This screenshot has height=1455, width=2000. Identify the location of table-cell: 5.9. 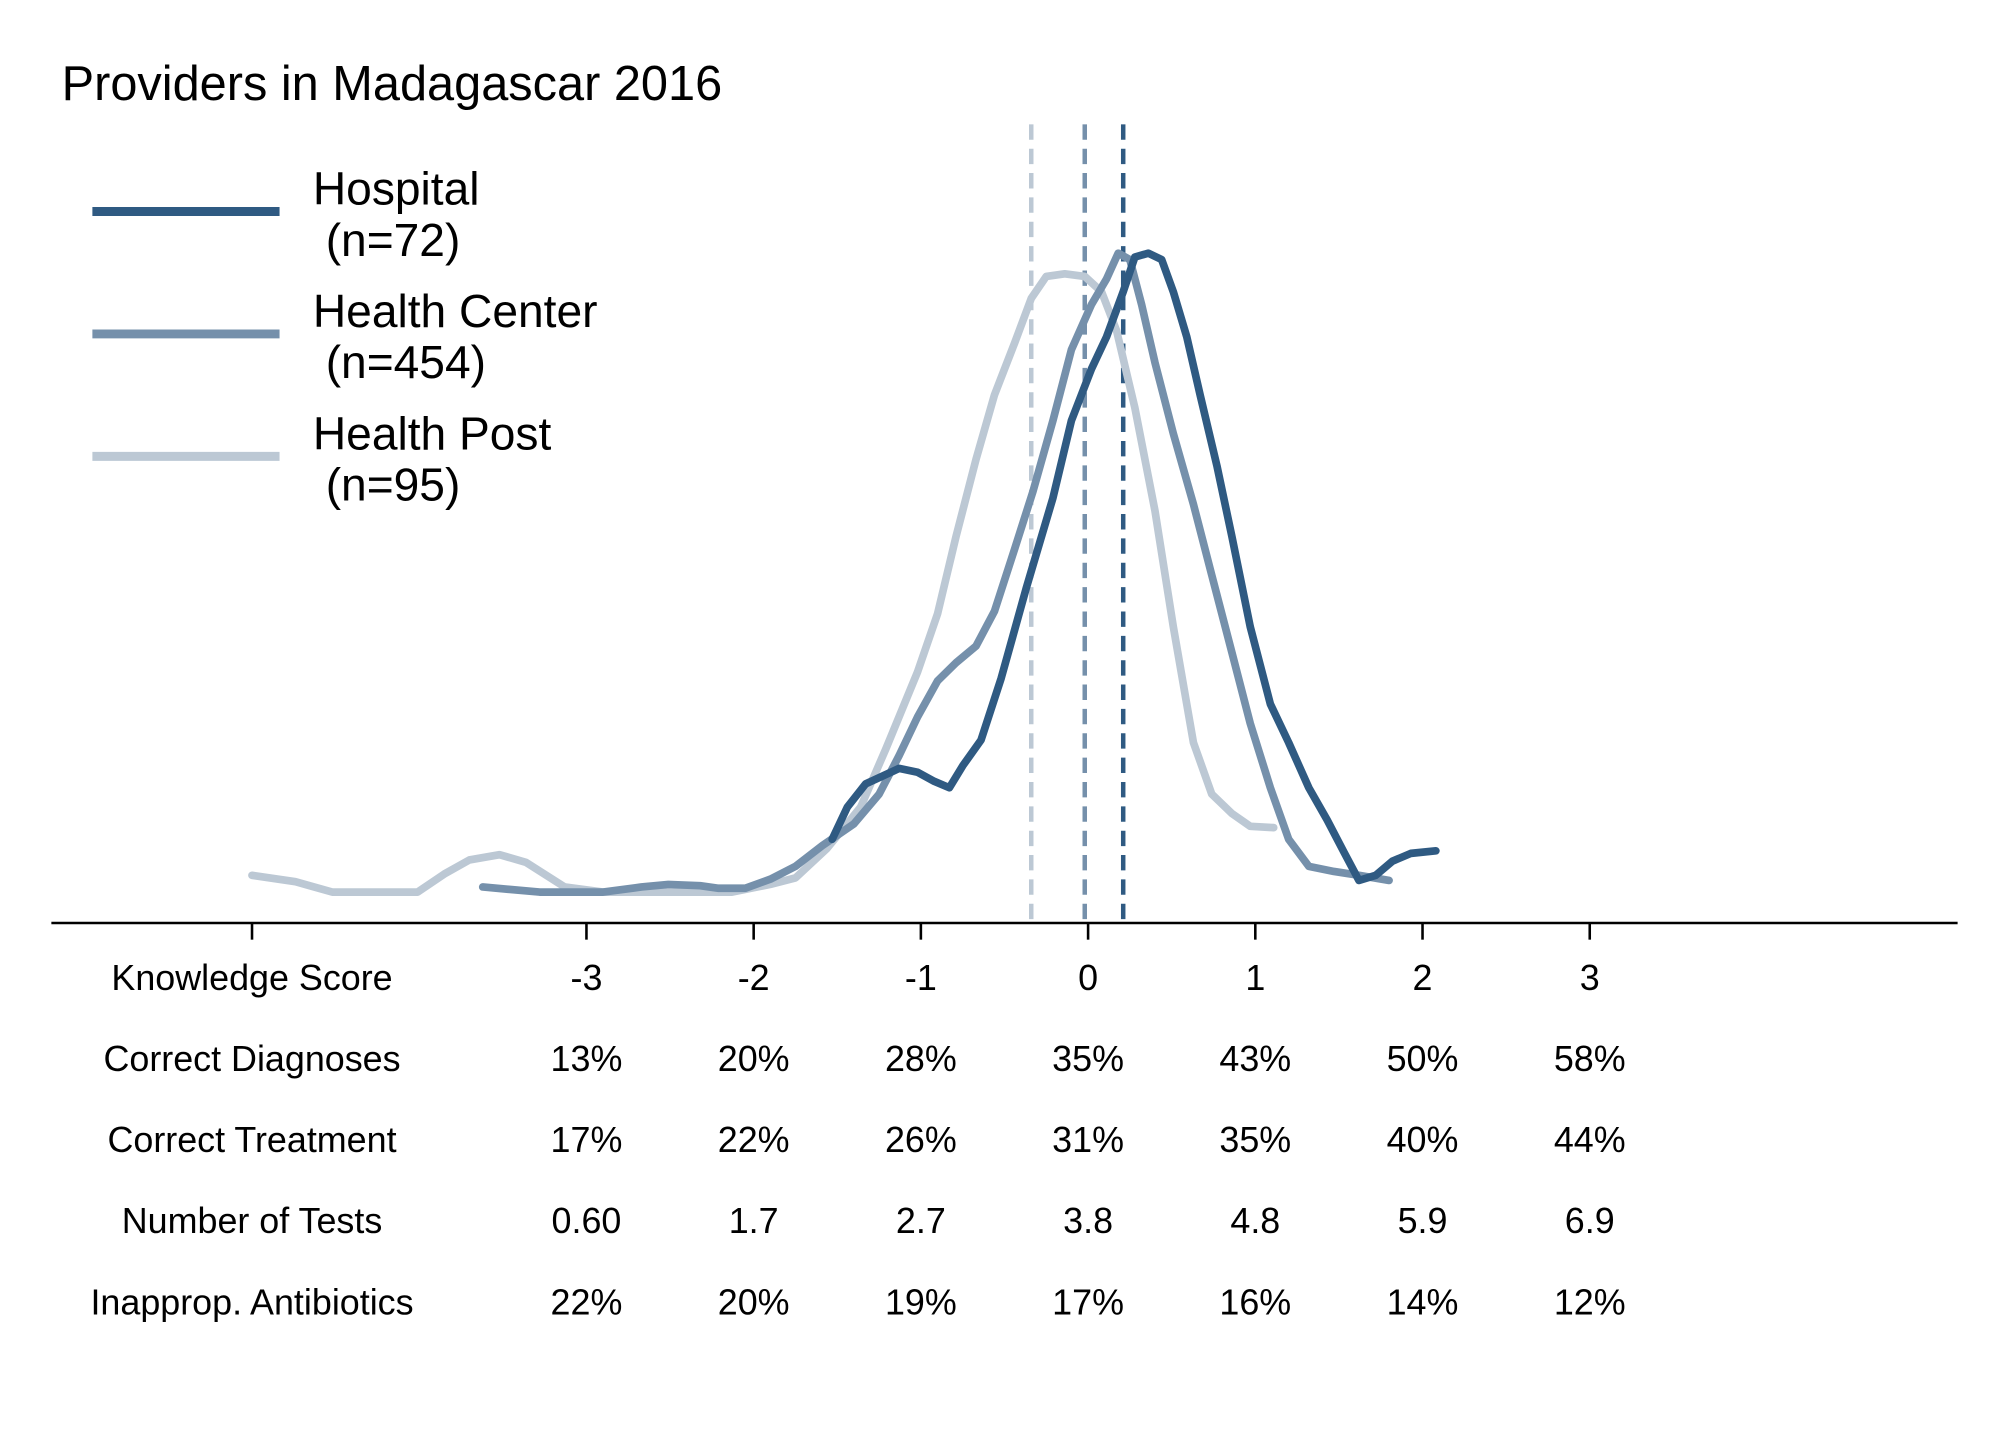
(1423, 1221).